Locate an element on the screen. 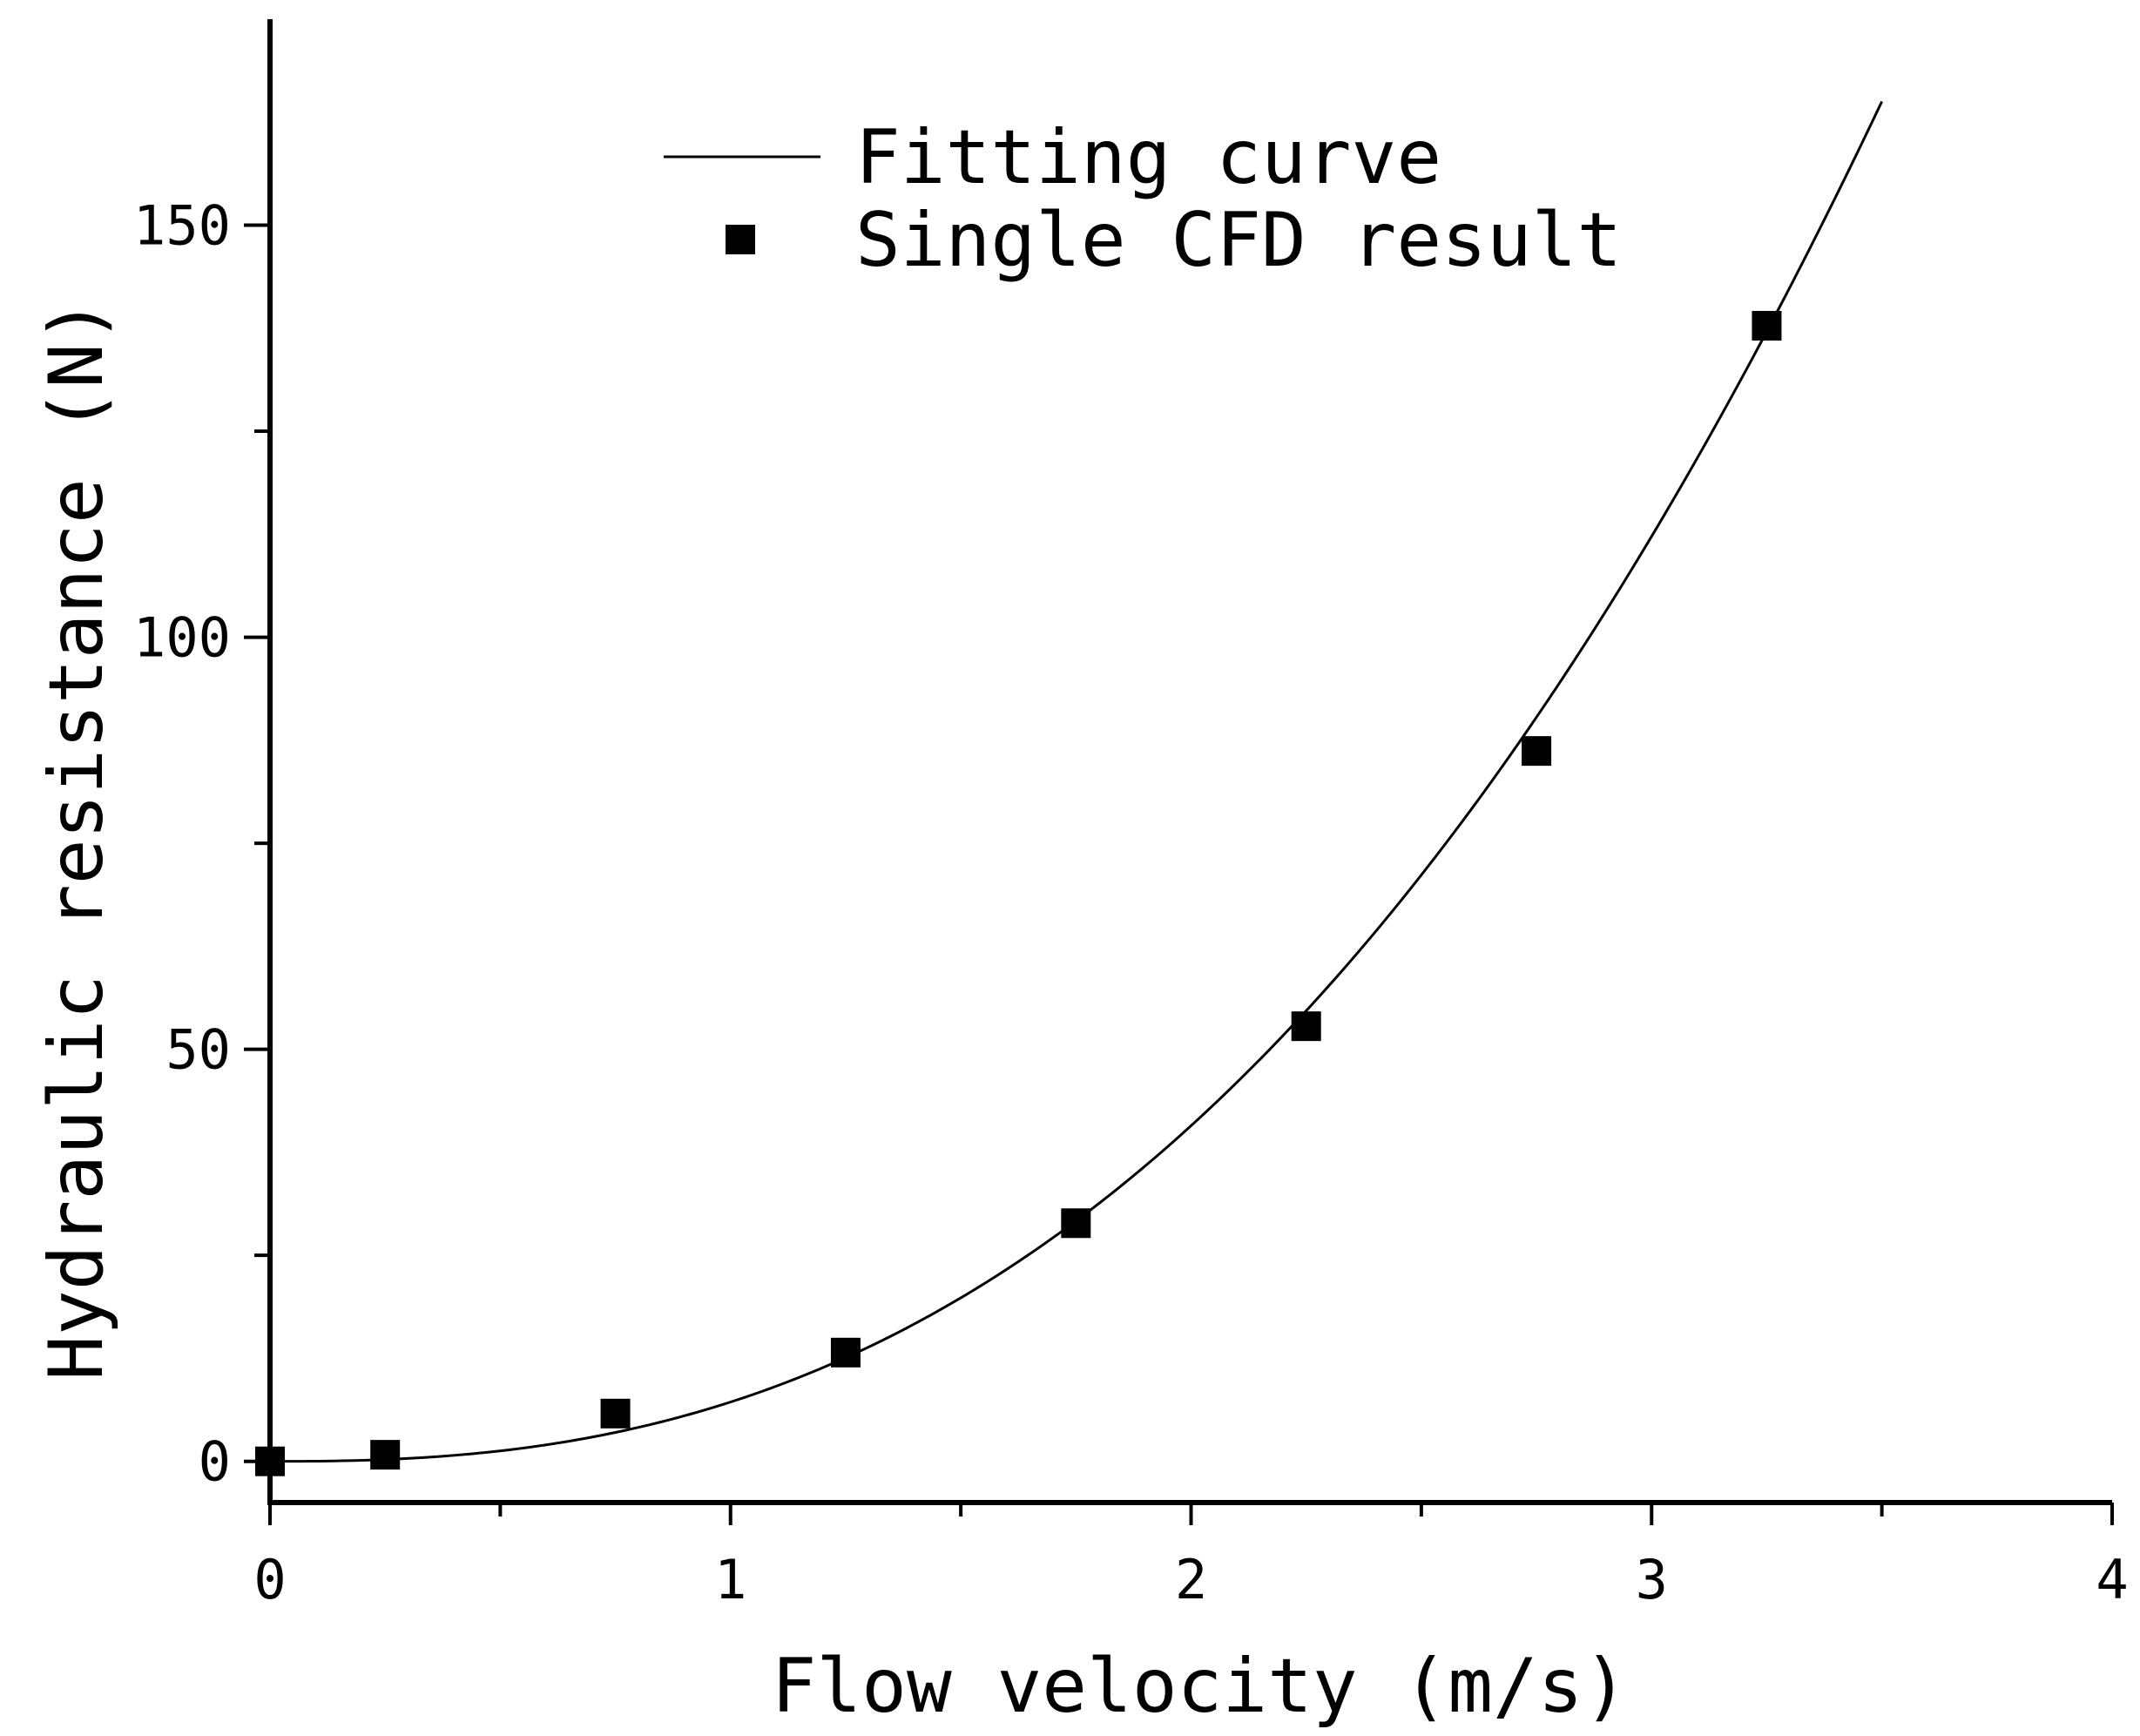  legend-label-fitting-curve: Fitting curve is located at coordinates (1148, 157).